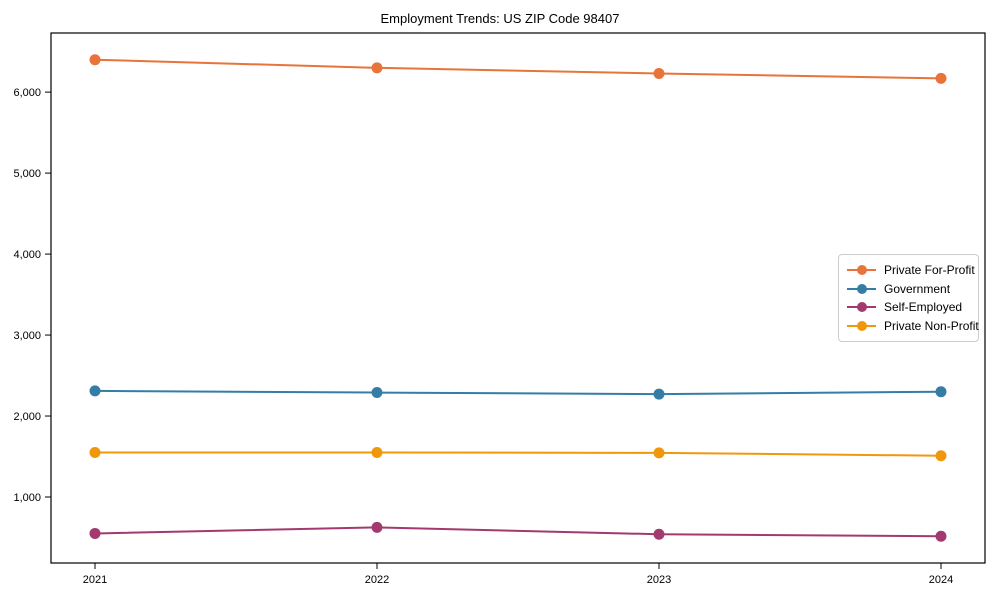 The image size is (1000, 600). I want to click on x-tick-label: 2022, so click(377, 580).